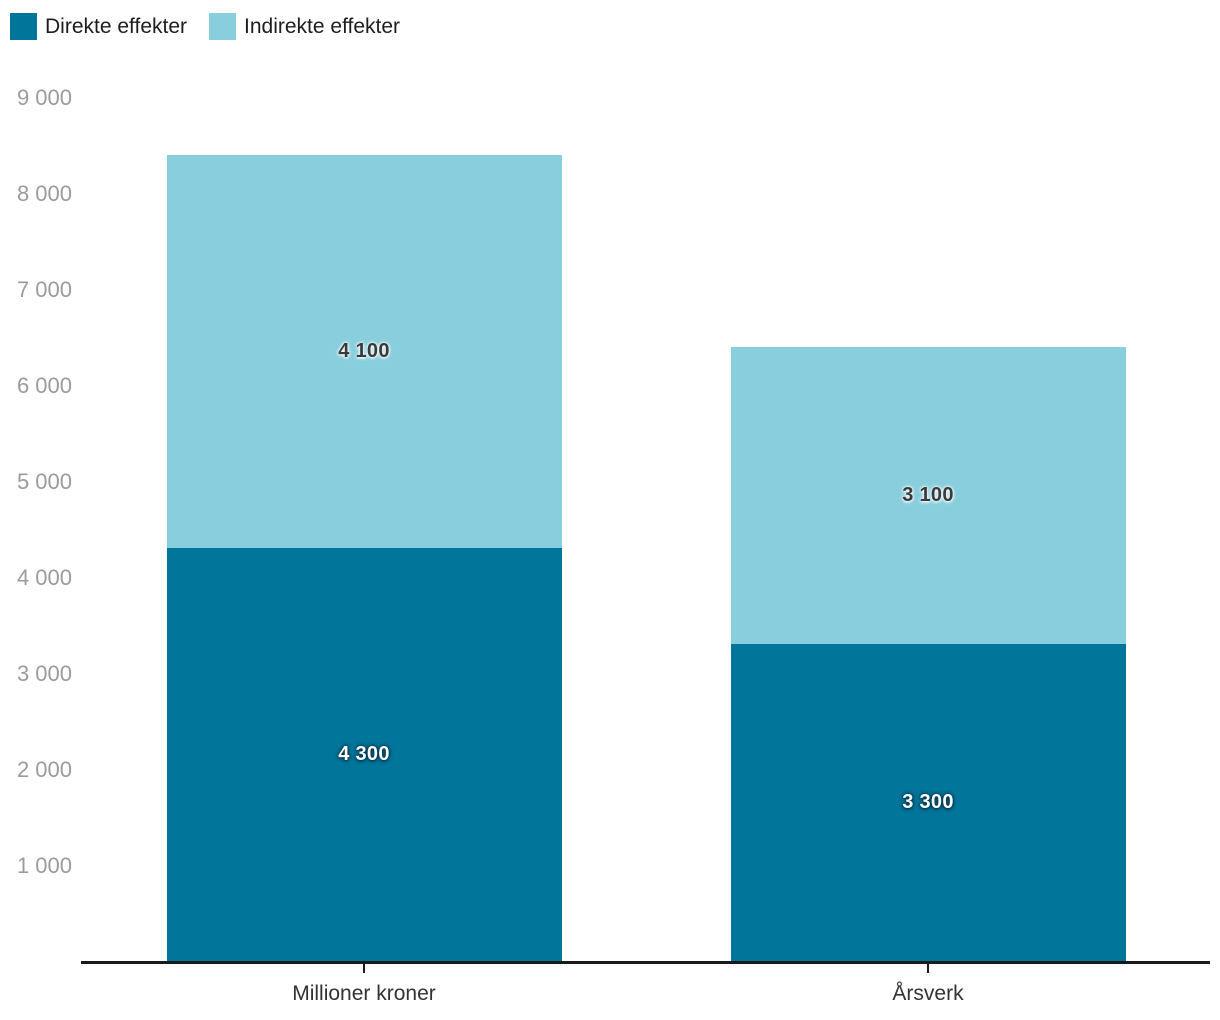 Image resolution: width=1220 pixels, height=1020 pixels. I want to click on y-axis-tick-label: 6 000, so click(44, 385).